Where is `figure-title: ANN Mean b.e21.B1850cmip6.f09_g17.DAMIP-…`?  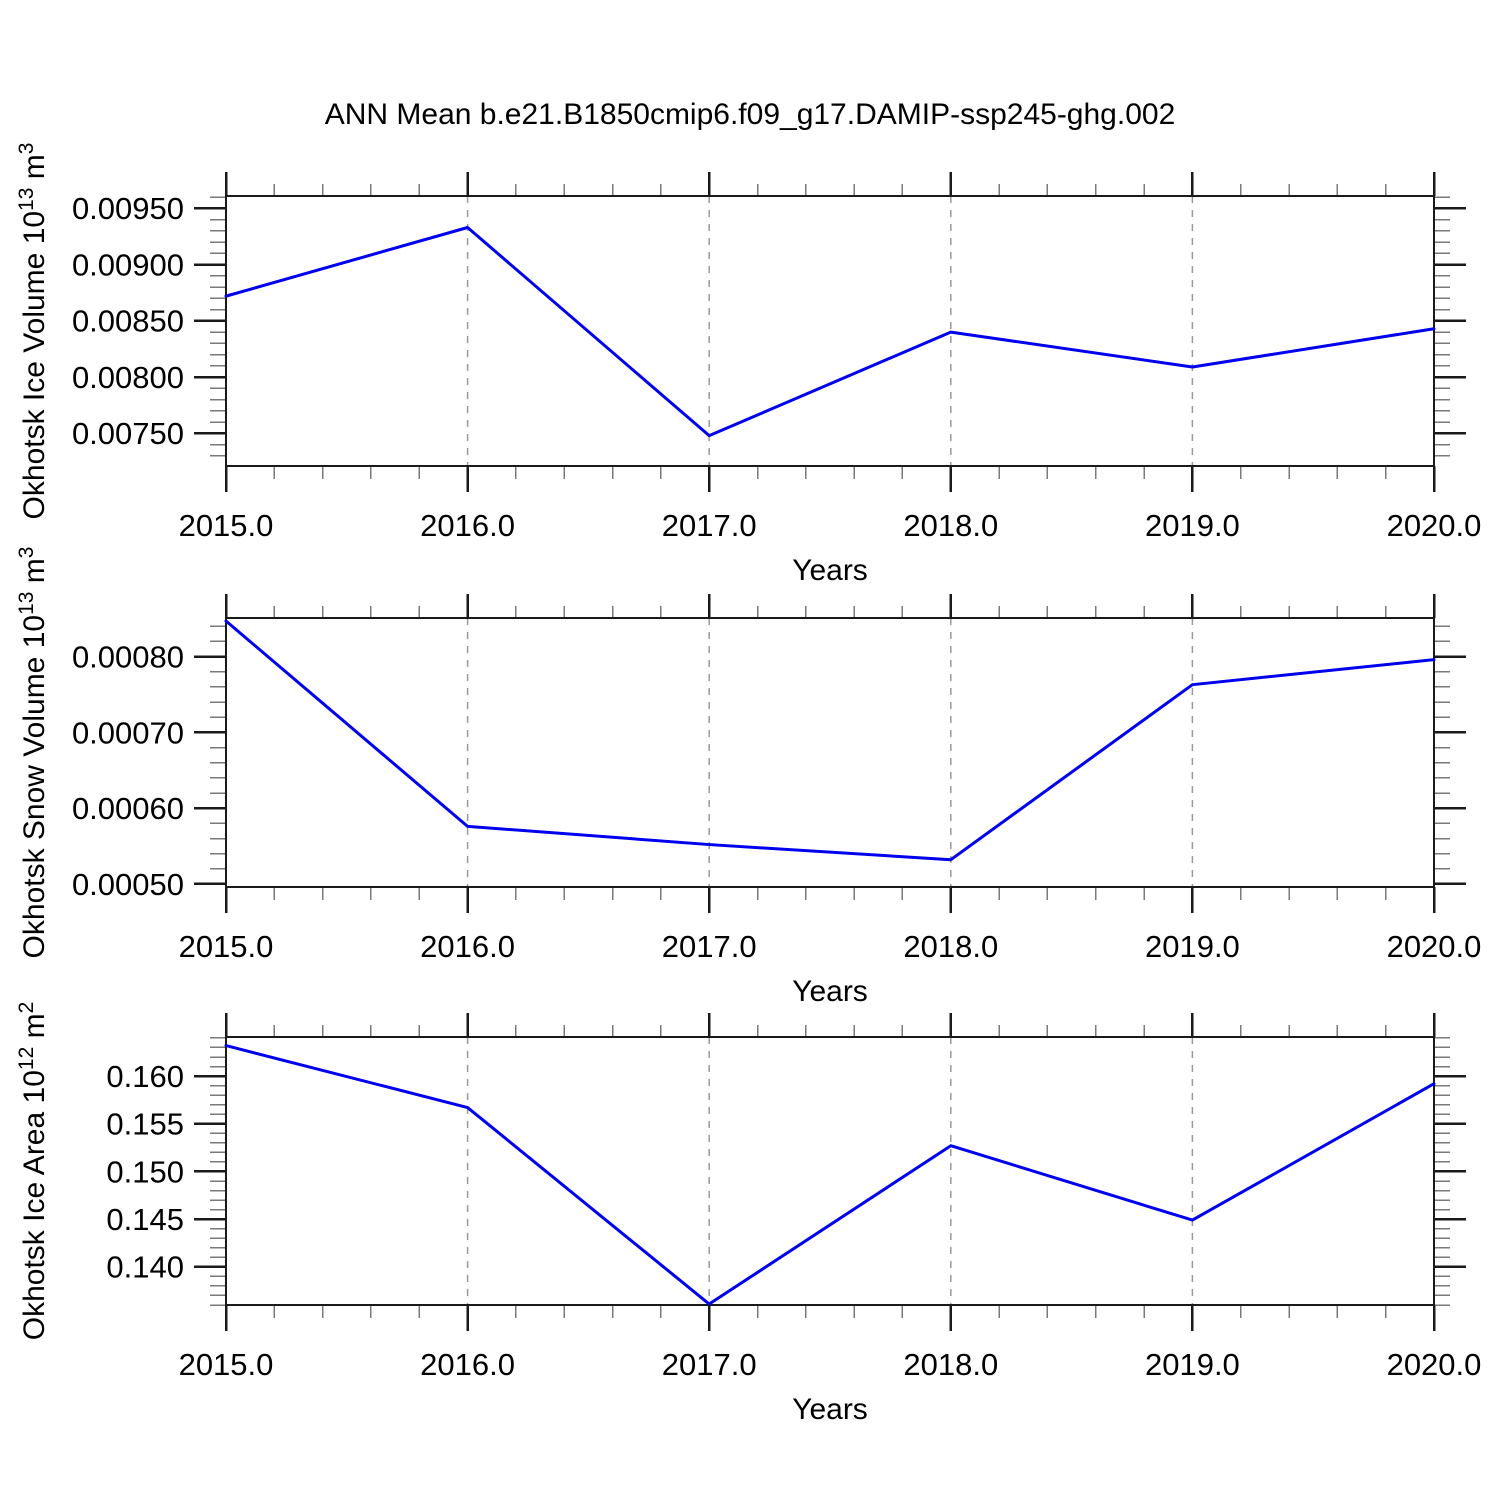
figure-title: ANN Mean b.e21.B1850cmip6.f09_g17.DAMIP-… is located at coordinates (750, 114).